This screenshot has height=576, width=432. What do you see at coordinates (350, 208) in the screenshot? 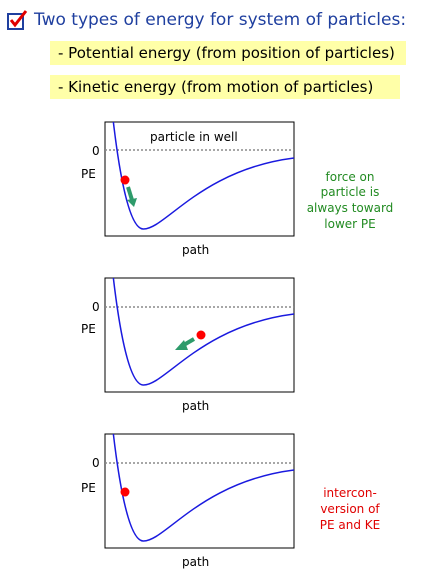
I see `force-note-line-3: always toward` at bounding box center [350, 208].